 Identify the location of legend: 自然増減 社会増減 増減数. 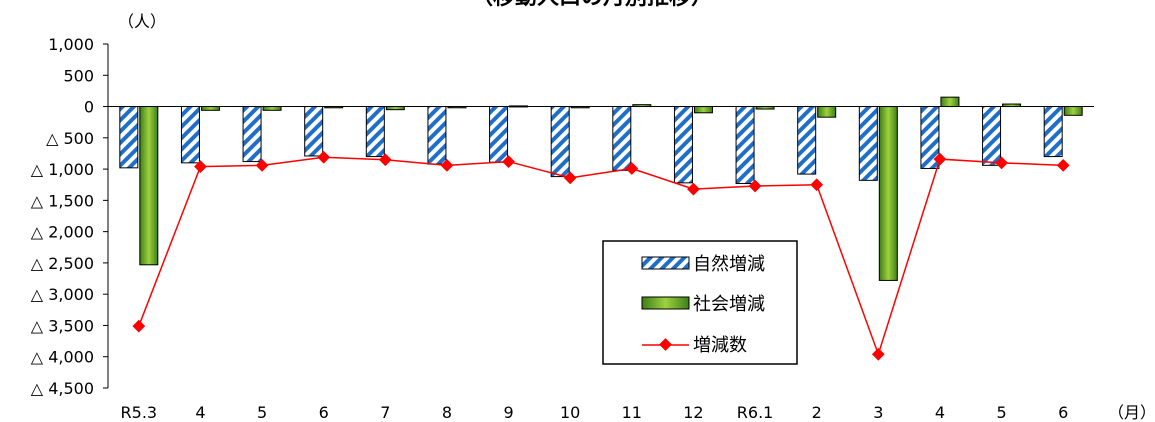
(700, 302).